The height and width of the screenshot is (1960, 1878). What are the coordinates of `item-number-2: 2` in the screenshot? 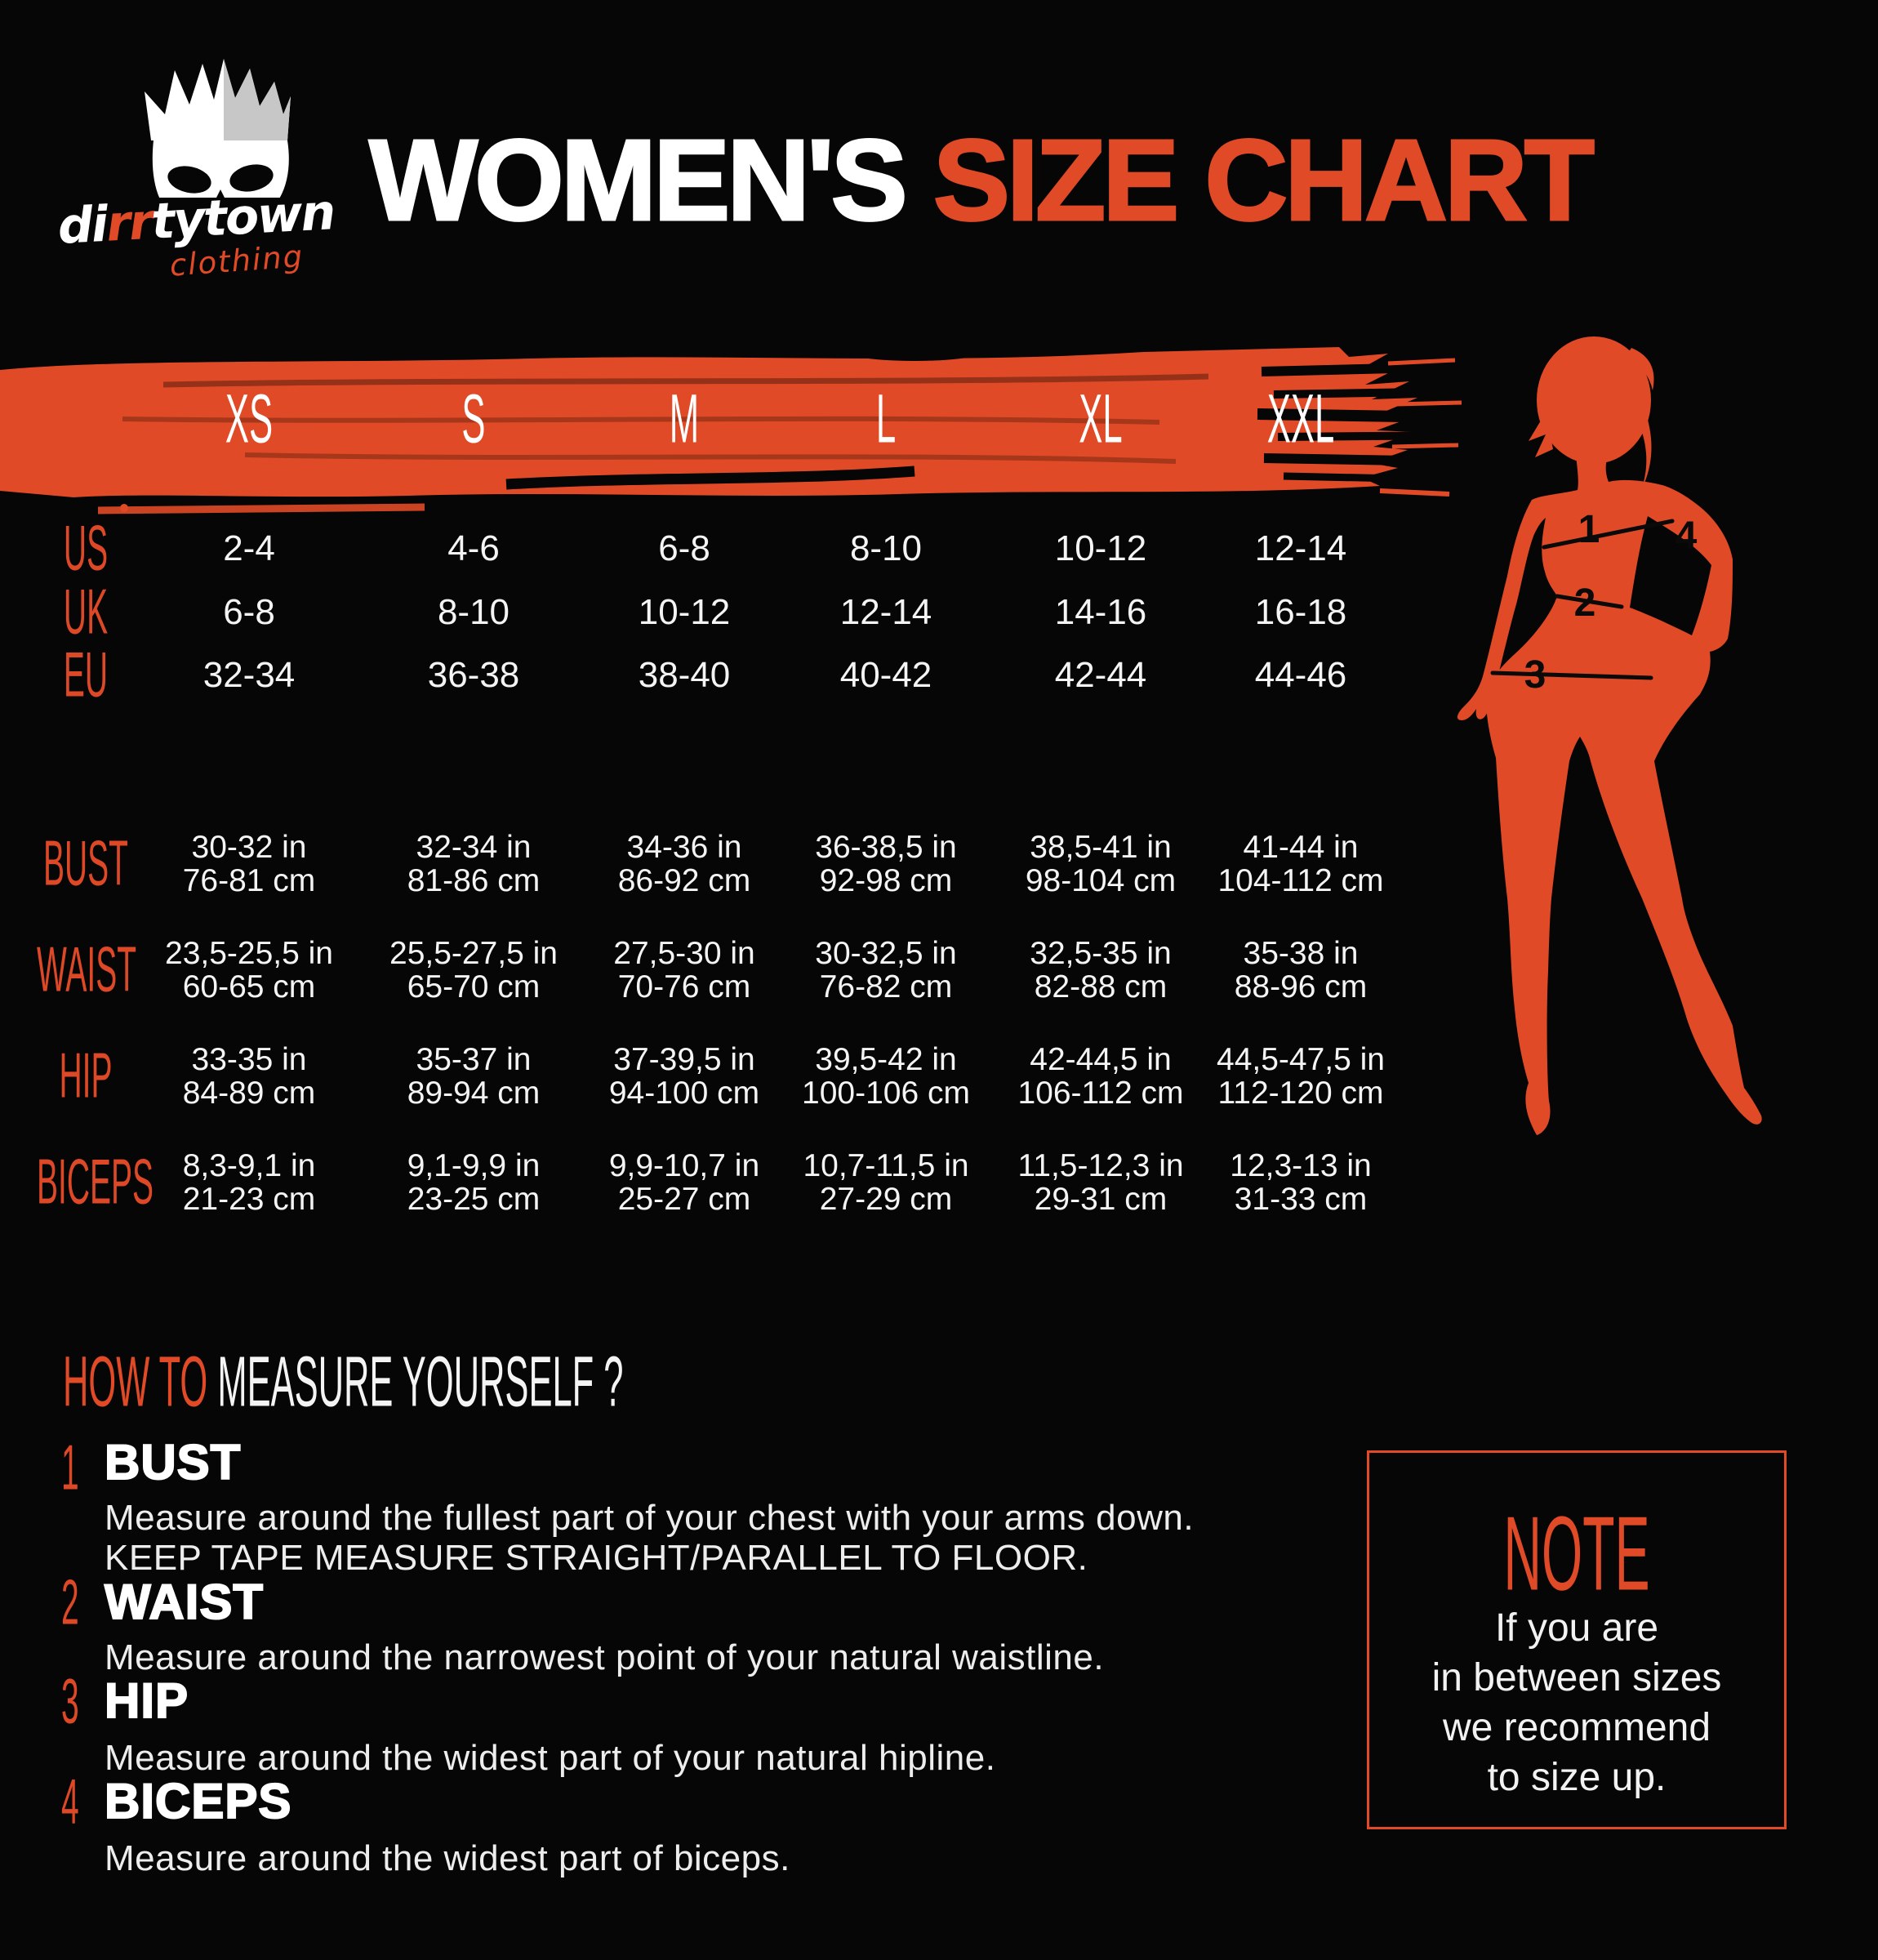 It's located at (70, 1603).